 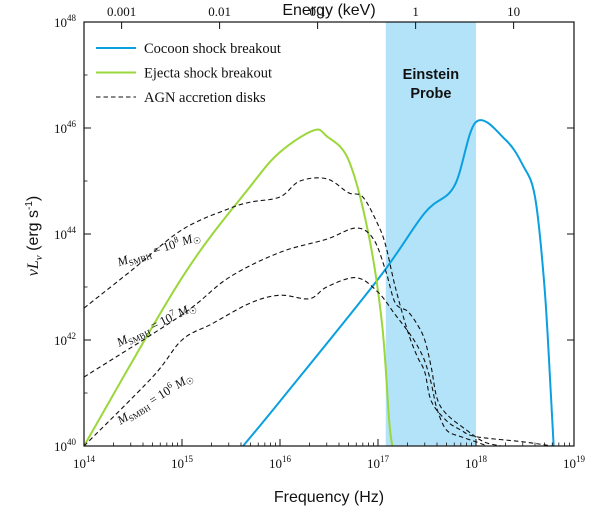 I want to click on band-label: Probe, so click(x=430, y=94).